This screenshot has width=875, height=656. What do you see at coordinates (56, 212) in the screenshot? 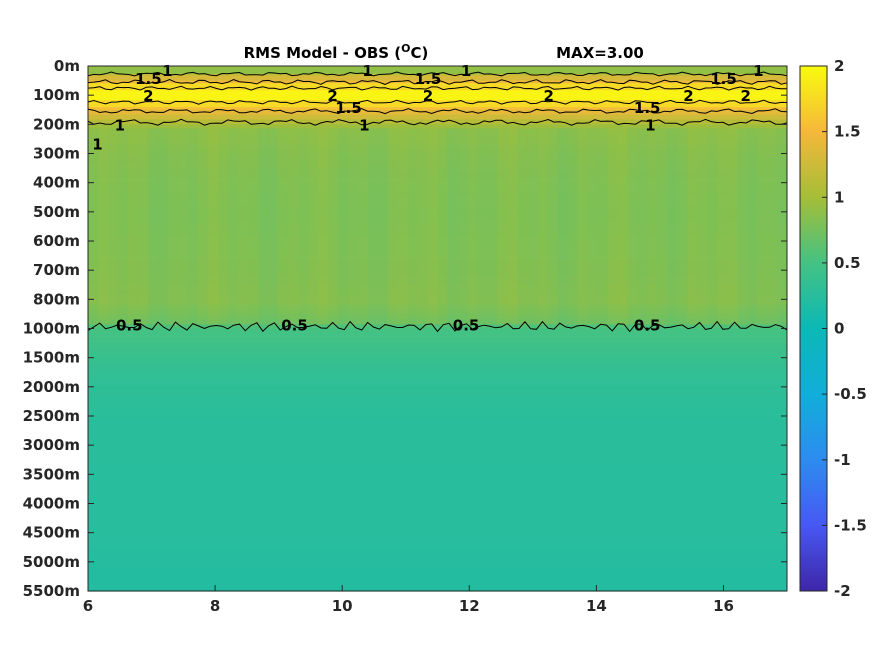
I see `y-tick-label: 500m` at bounding box center [56, 212].